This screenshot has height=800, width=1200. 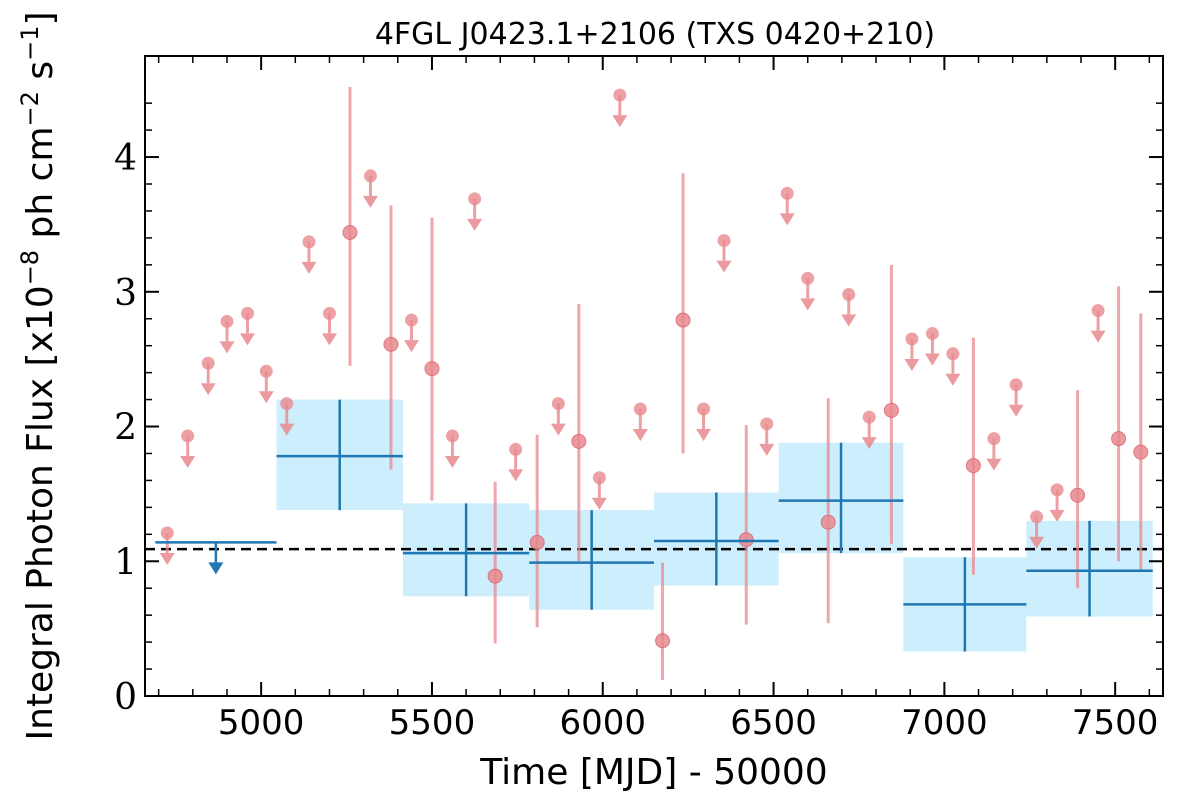 I want to click on x-axis-title: Time [MJD] - 50000, so click(x=653, y=772).